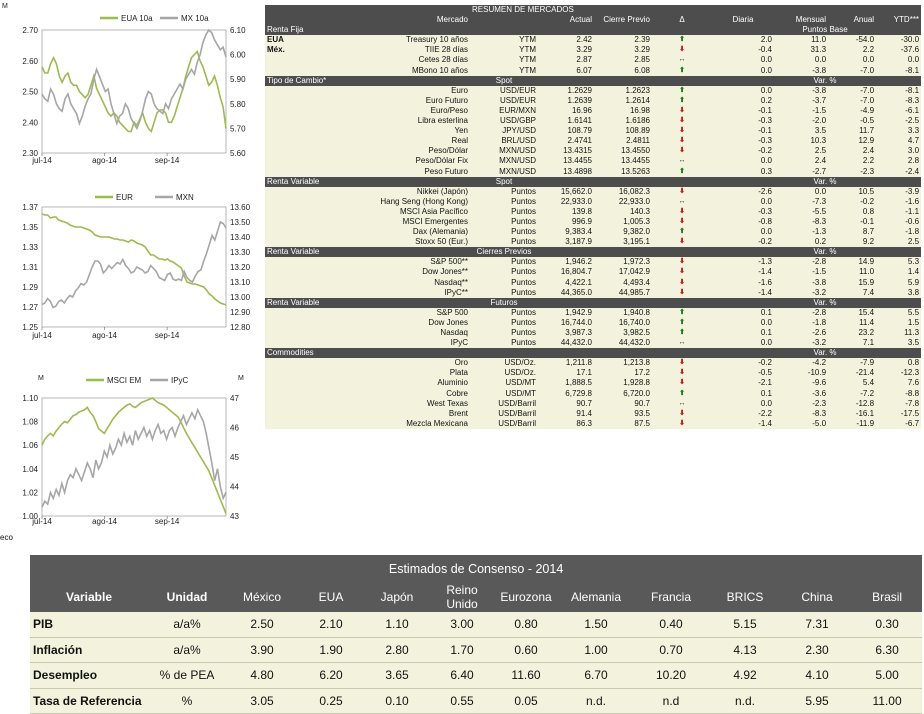 The height and width of the screenshot is (714, 924). Describe the element at coordinates (134, 457) in the screenshot. I see `series-line-ipyc` at that location.